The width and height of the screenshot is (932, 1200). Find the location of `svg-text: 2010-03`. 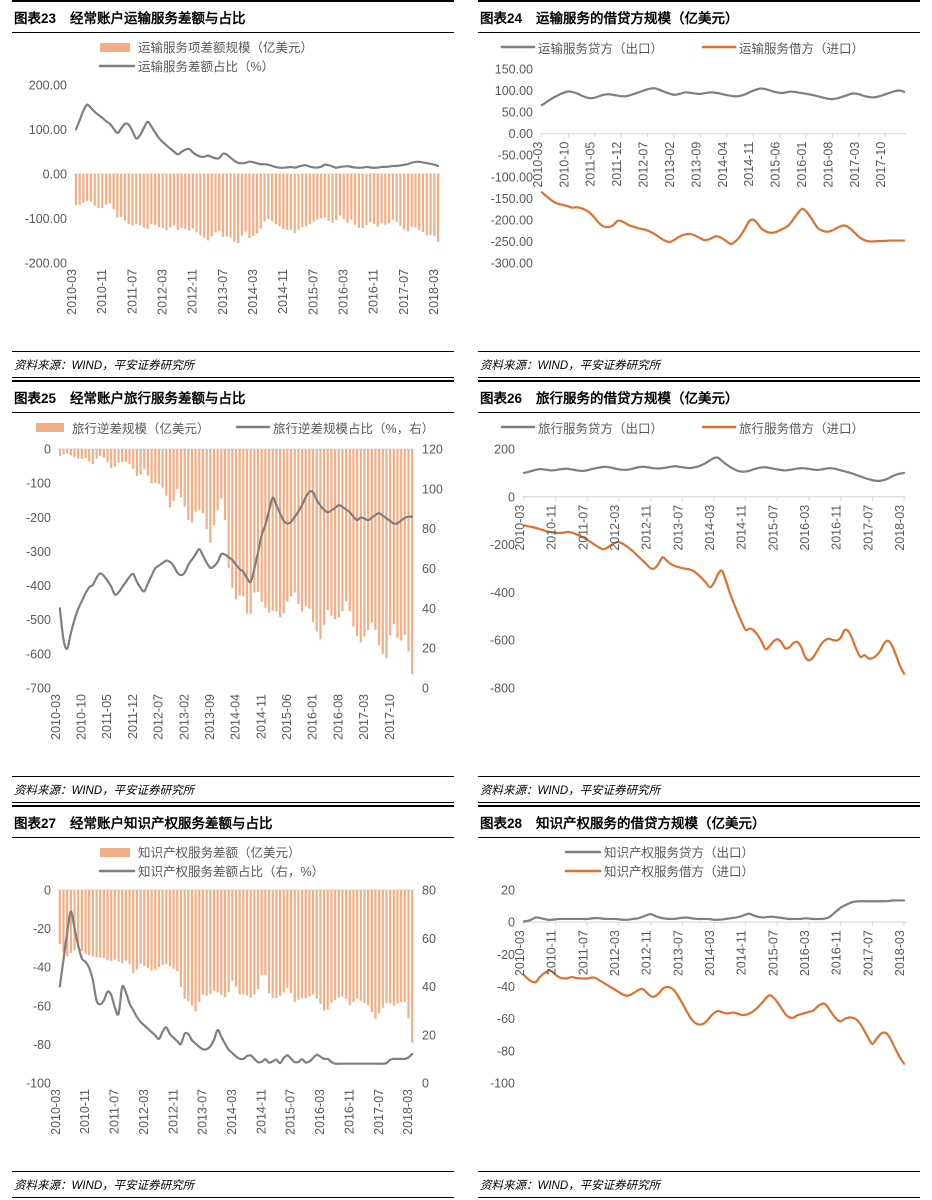

svg-text: 2010-03 is located at coordinates (56, 1112).